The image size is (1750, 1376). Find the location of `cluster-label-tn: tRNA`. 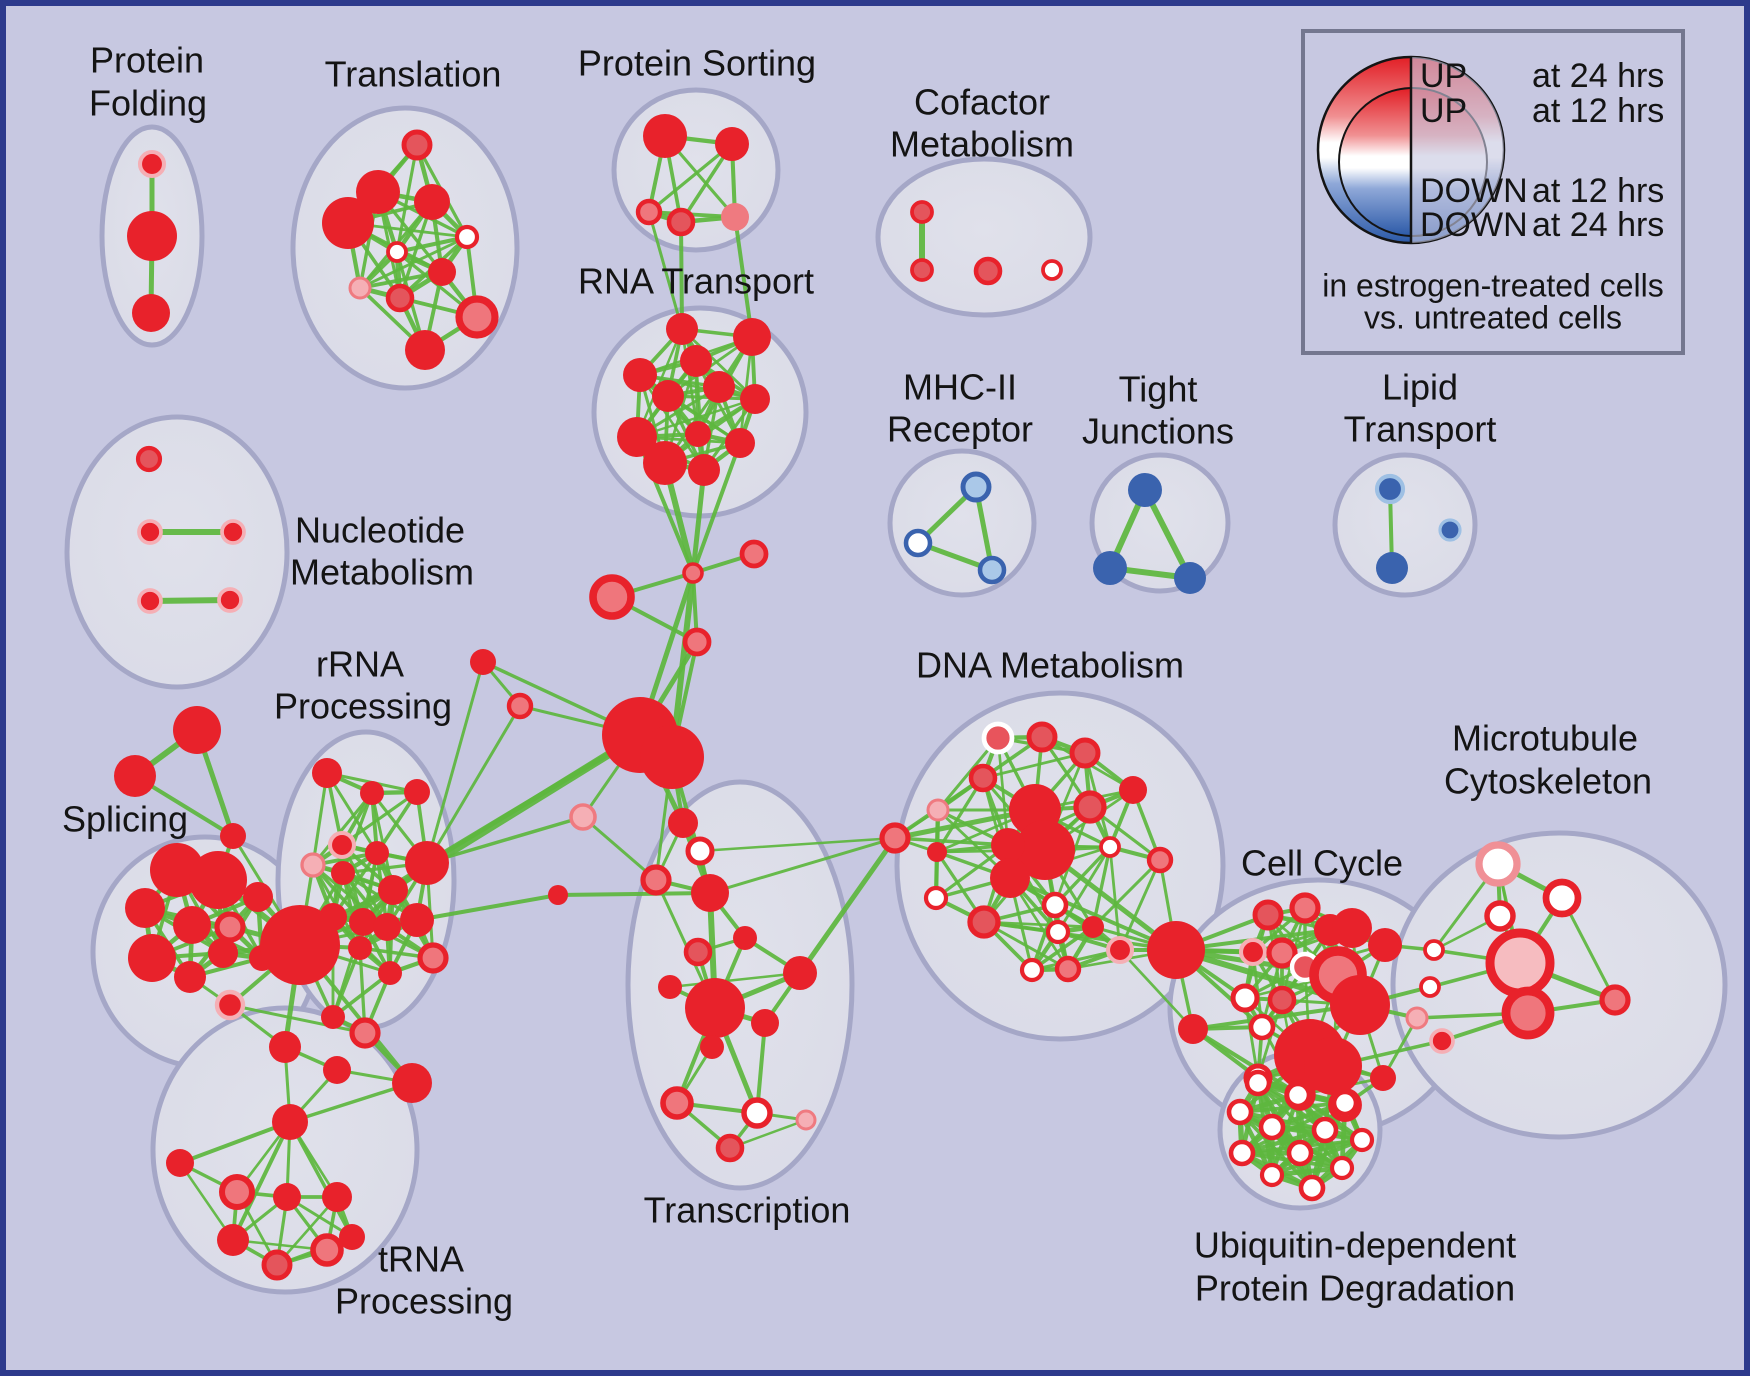

cluster-label-tn: tRNA is located at coordinates (421, 1259).